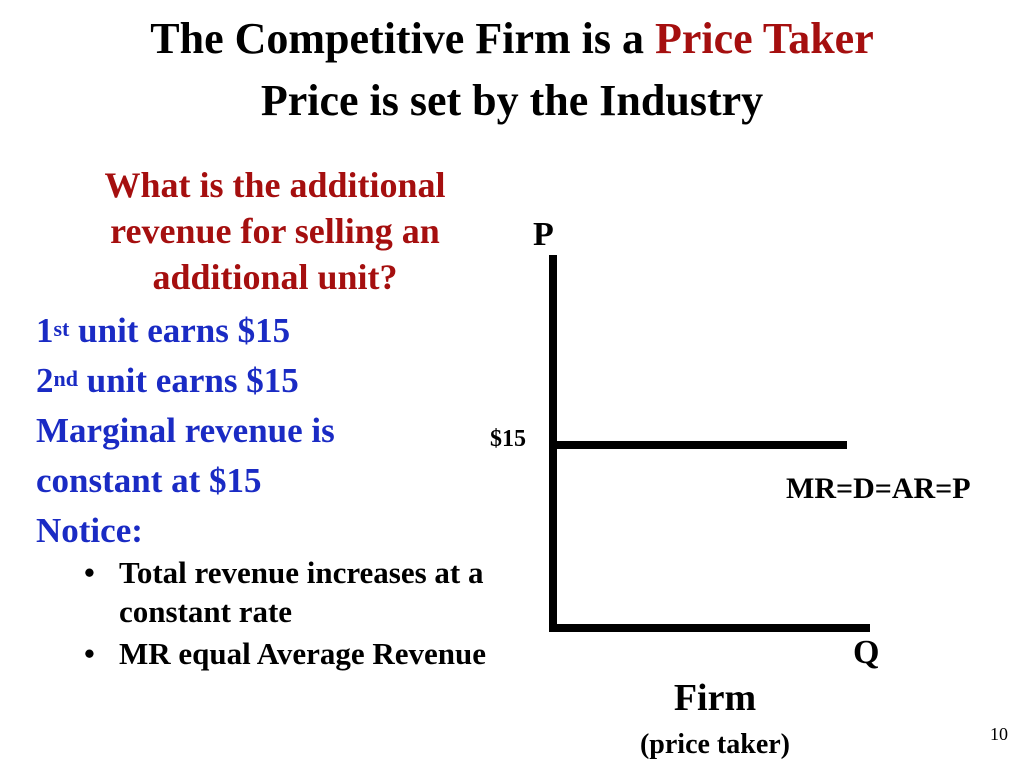 The width and height of the screenshot is (1024, 768). What do you see at coordinates (512, 100) in the screenshot?
I see `slide-title-line-2: Price is set by the Industry` at bounding box center [512, 100].